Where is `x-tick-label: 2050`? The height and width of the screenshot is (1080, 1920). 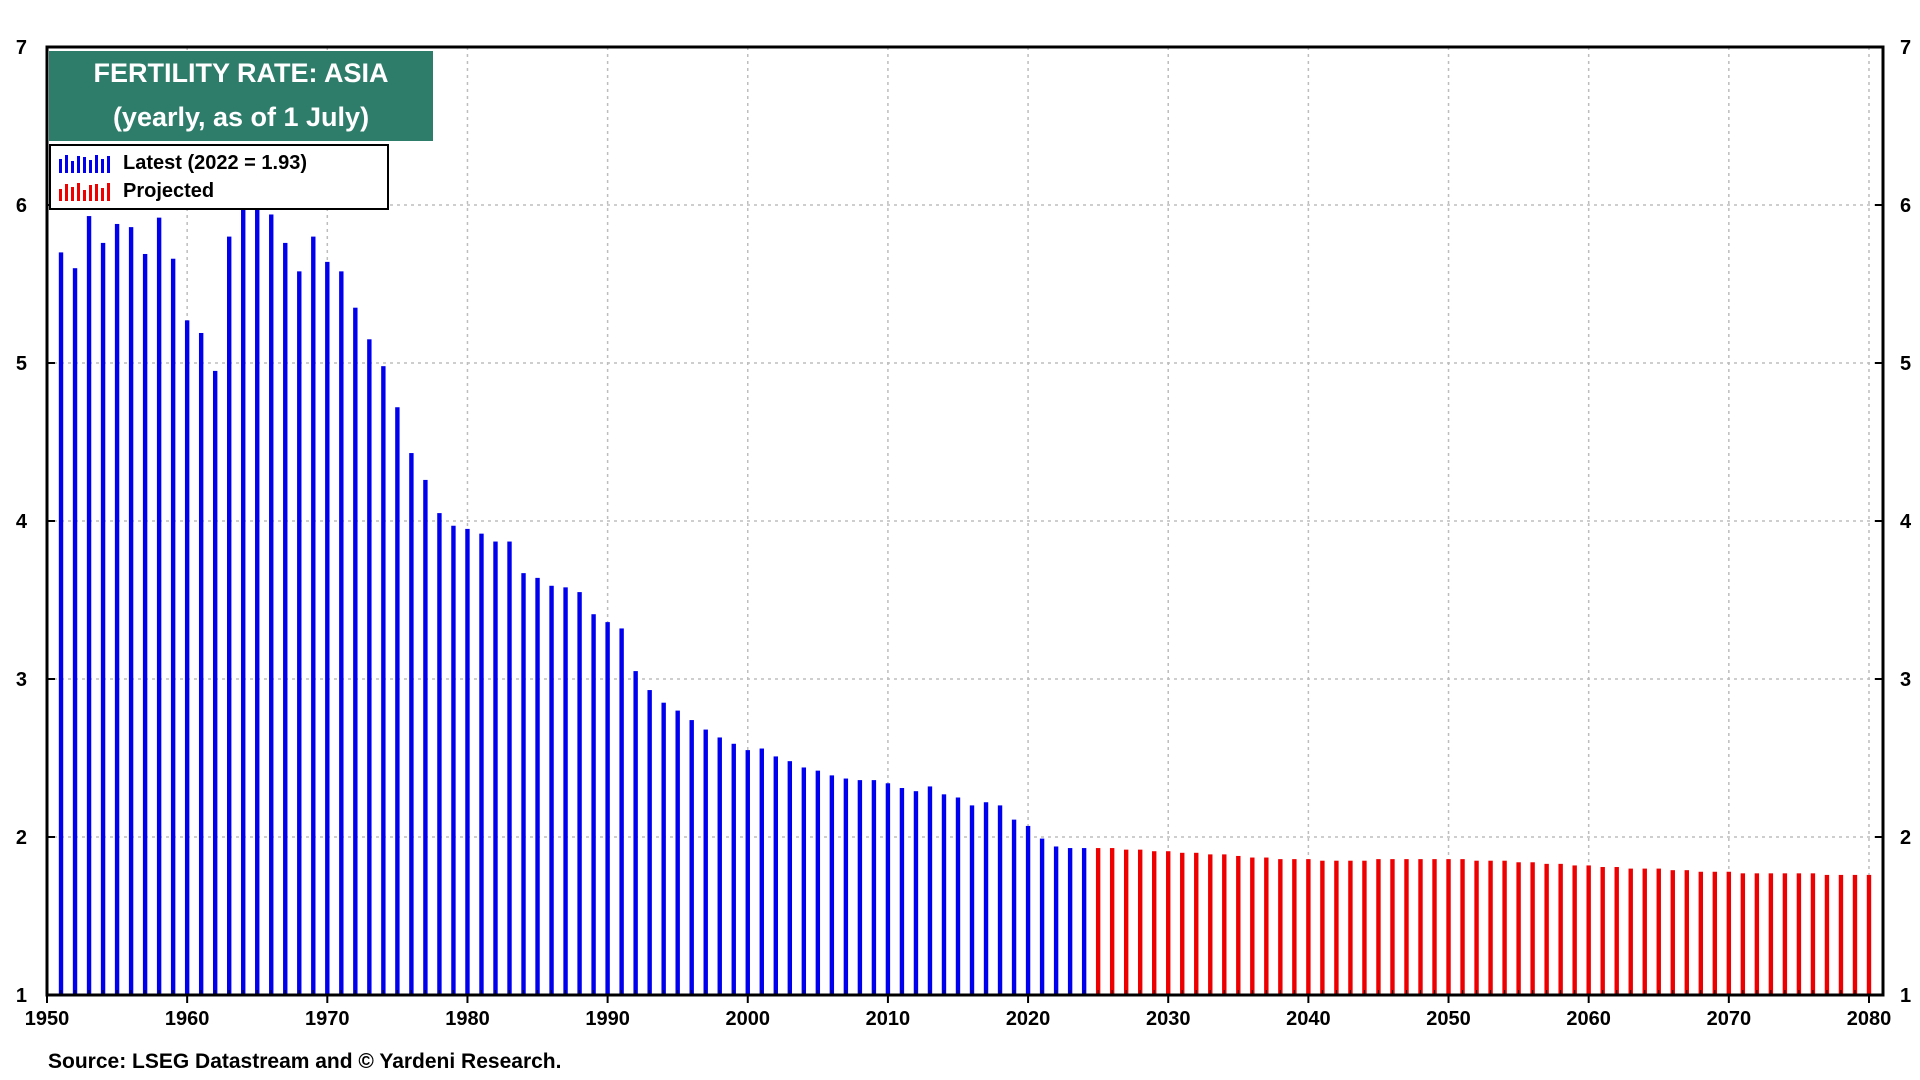
x-tick-label: 2050 is located at coordinates (1448, 1019).